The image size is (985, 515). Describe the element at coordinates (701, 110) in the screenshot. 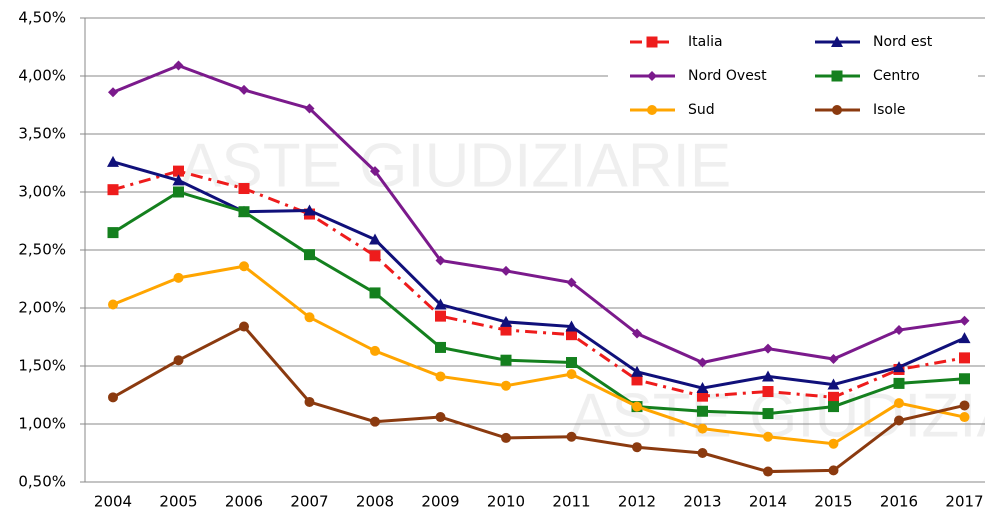

I see `legend-label: Sud` at that location.